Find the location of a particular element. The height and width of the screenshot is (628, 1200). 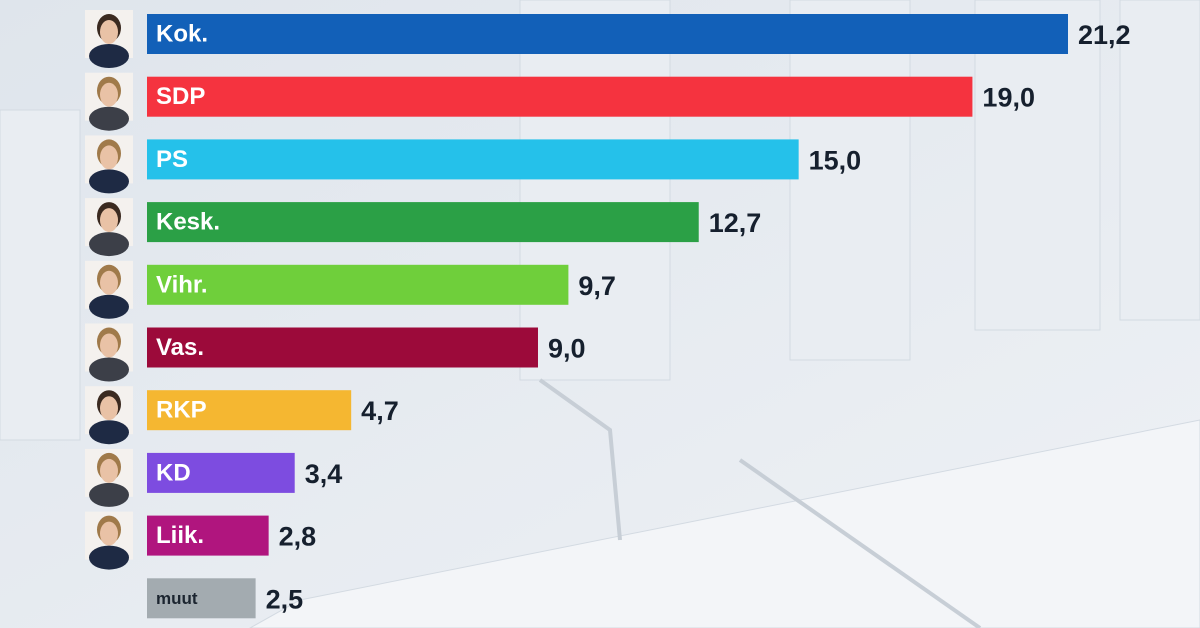

bar-label: RKP is located at coordinates (181, 410).